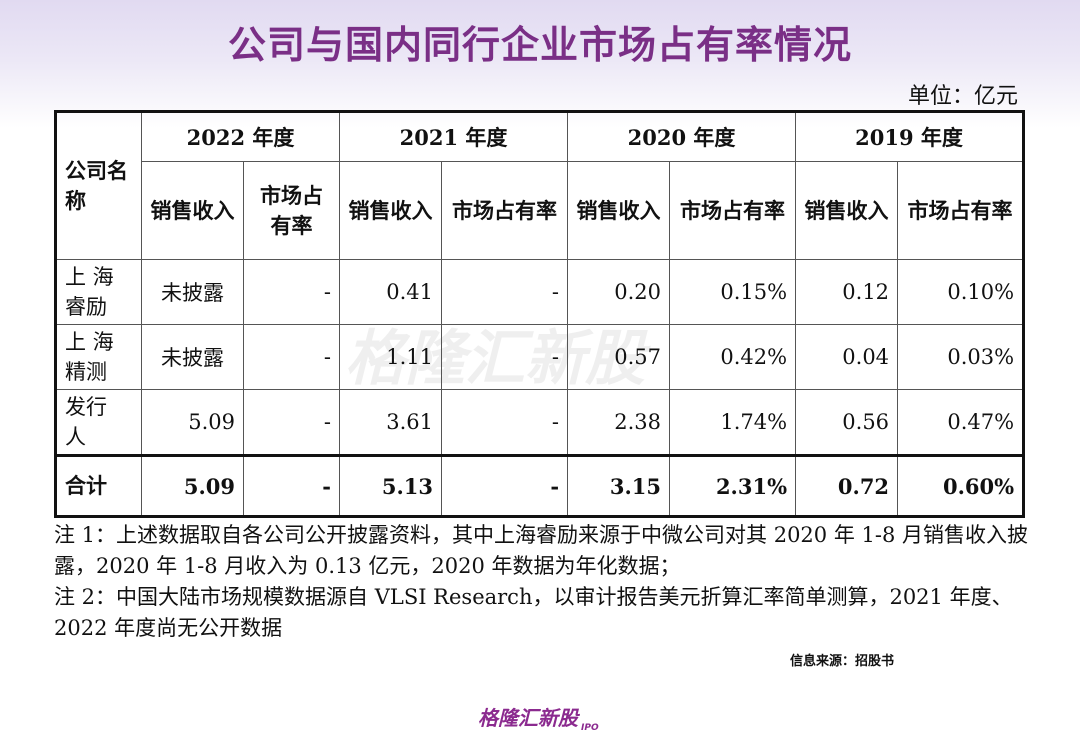 This screenshot has height=752, width=1080. What do you see at coordinates (842, 661) in the screenshot?
I see `source-label: 信息来源：招股书` at bounding box center [842, 661].